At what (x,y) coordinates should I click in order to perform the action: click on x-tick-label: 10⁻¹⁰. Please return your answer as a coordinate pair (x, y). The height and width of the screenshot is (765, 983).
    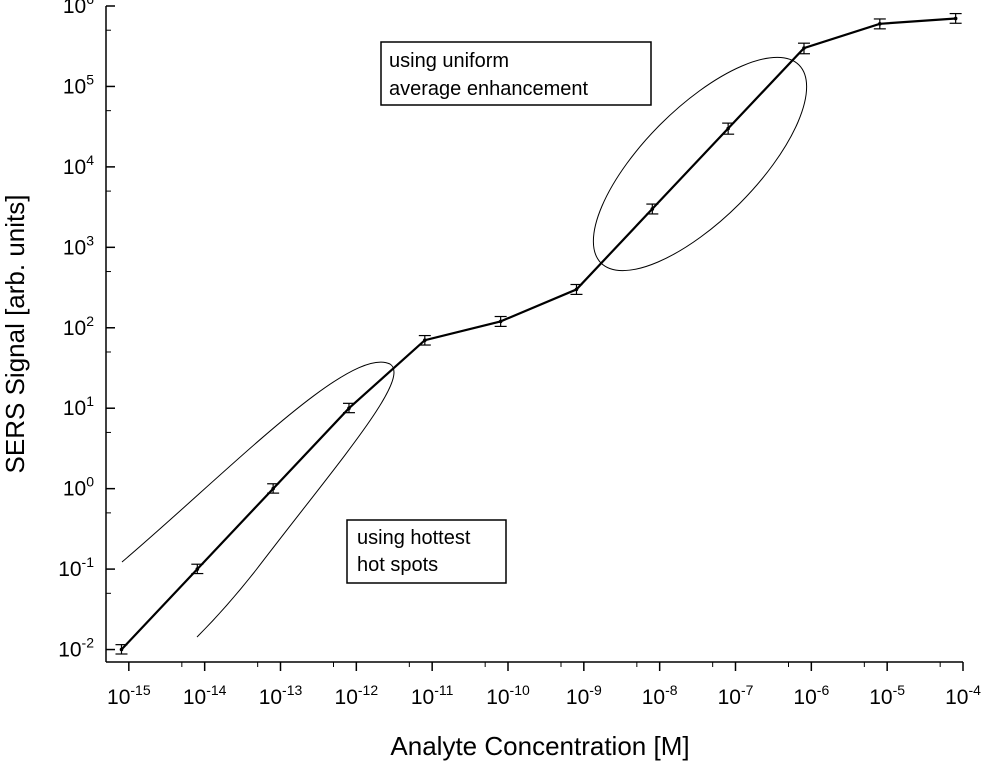
    Looking at the image, I should click on (508, 695).